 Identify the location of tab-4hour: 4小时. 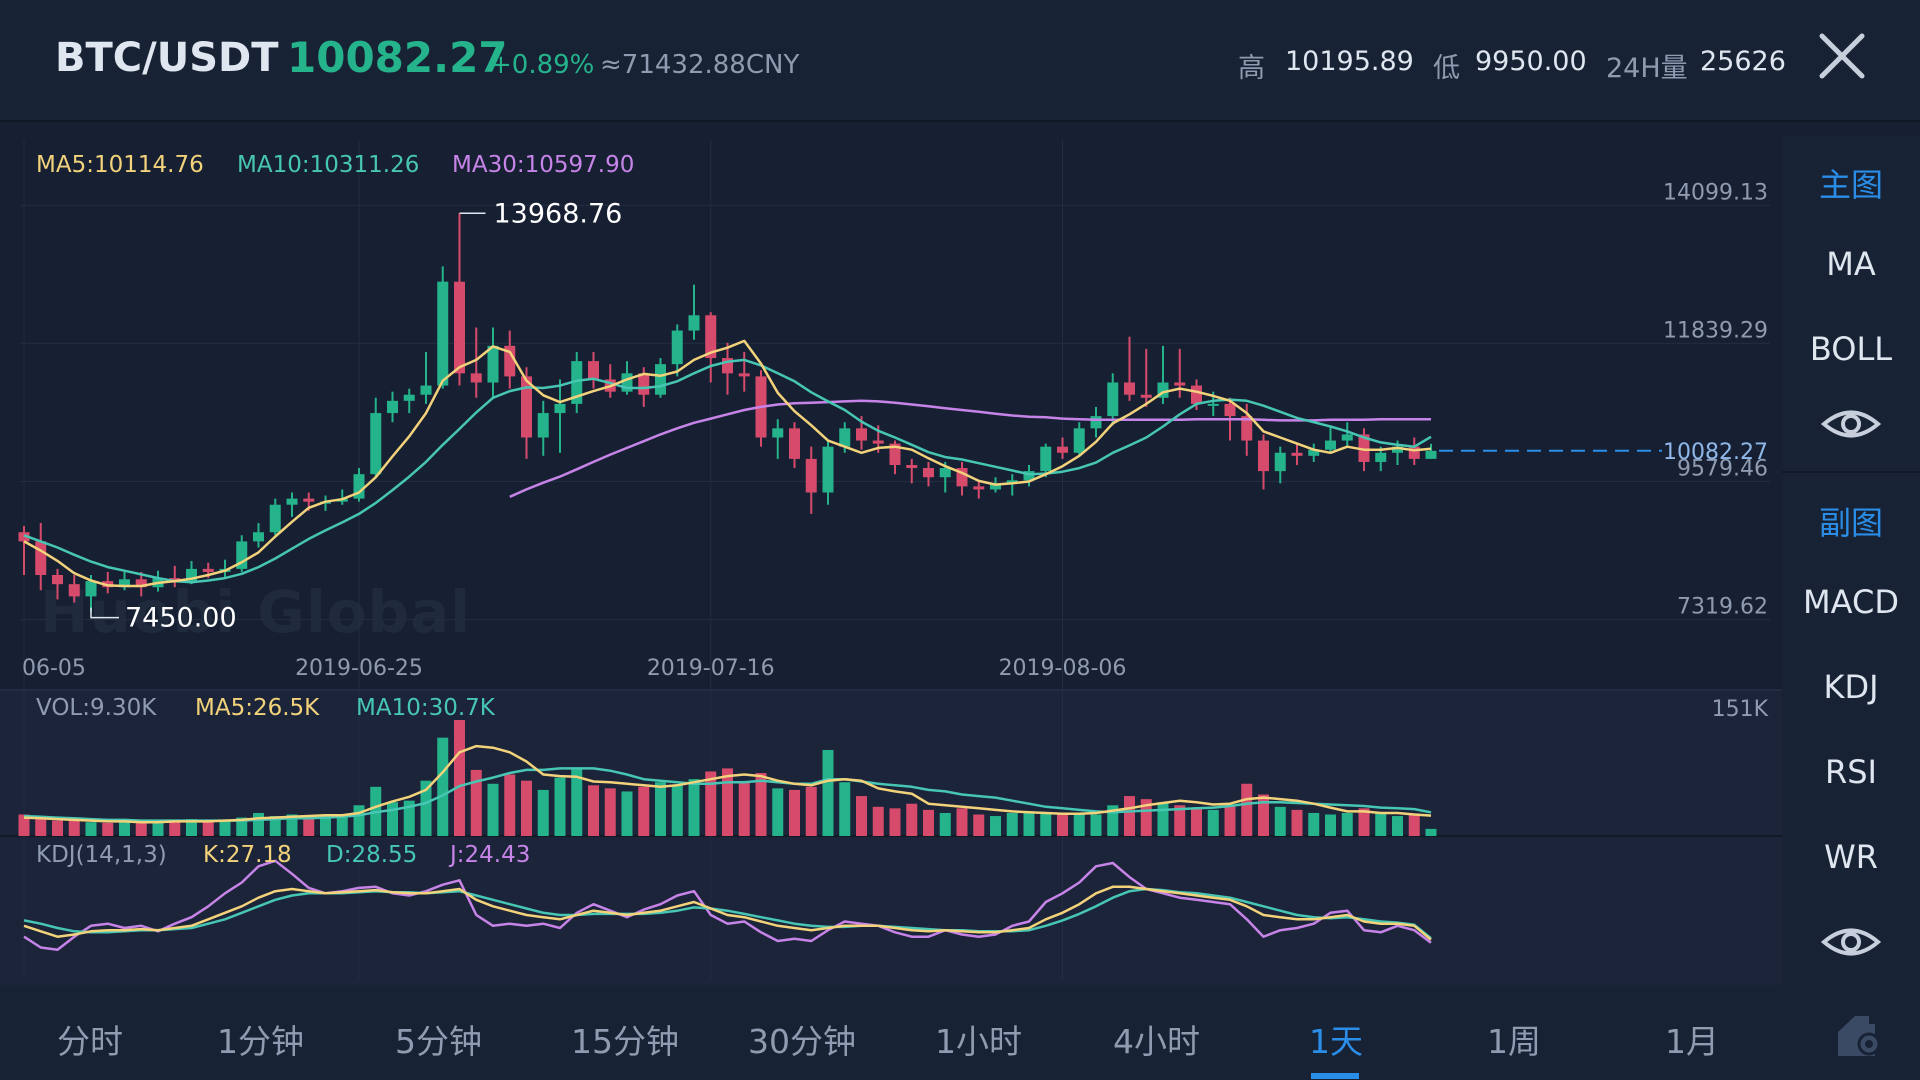
(1156, 1041).